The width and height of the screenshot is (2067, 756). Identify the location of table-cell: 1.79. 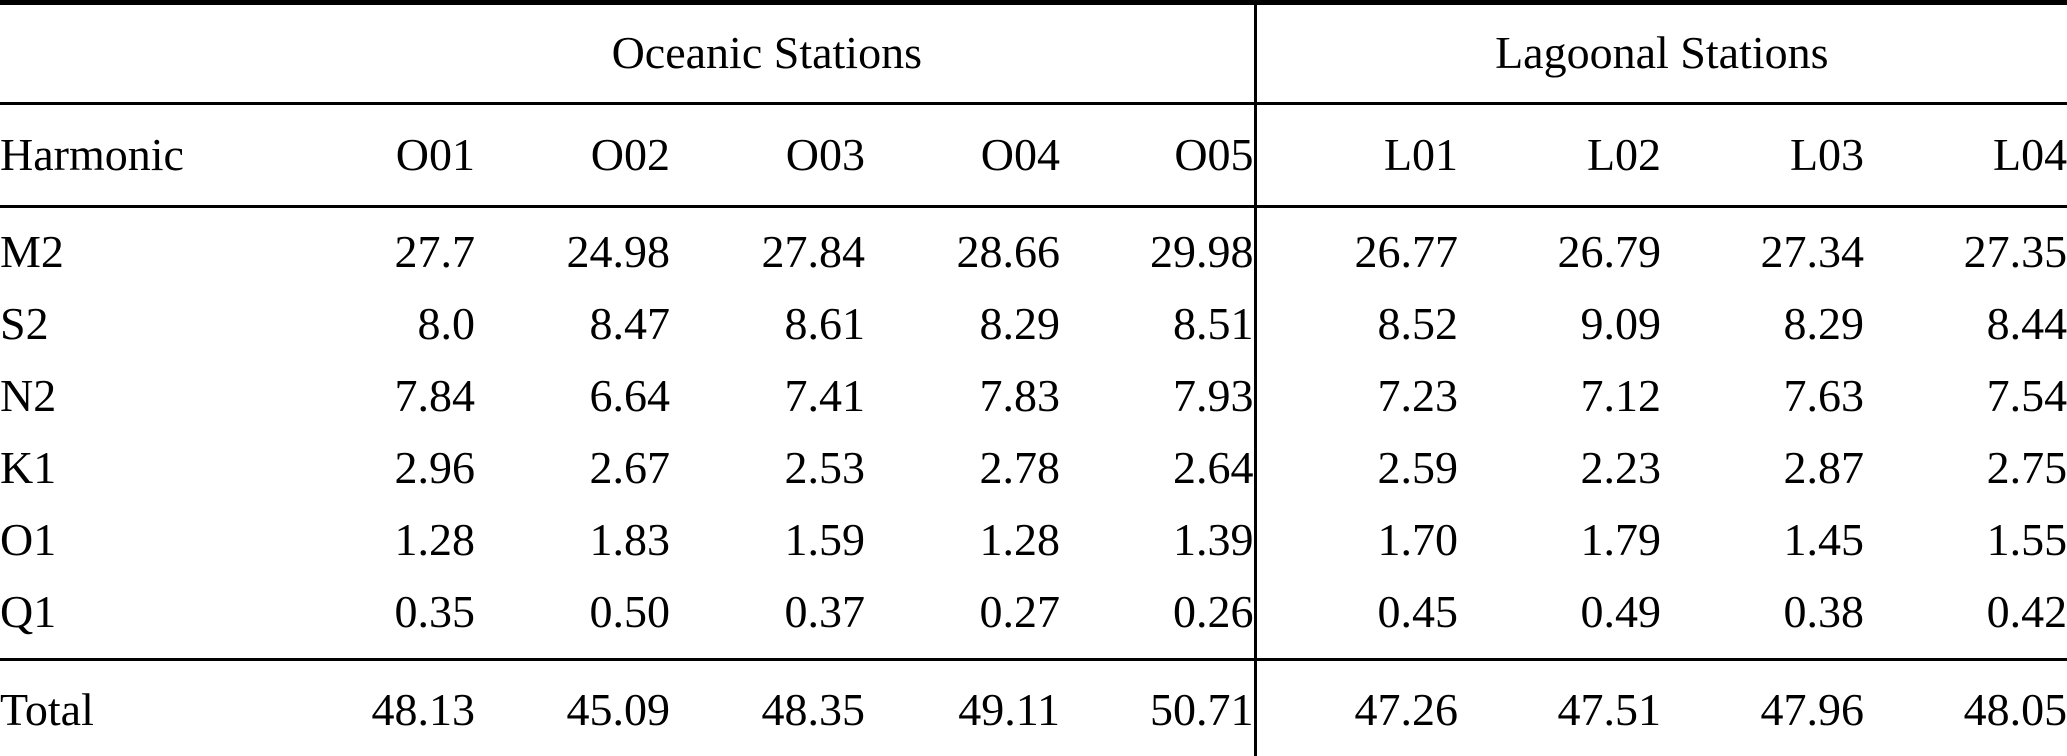
(1621, 539).